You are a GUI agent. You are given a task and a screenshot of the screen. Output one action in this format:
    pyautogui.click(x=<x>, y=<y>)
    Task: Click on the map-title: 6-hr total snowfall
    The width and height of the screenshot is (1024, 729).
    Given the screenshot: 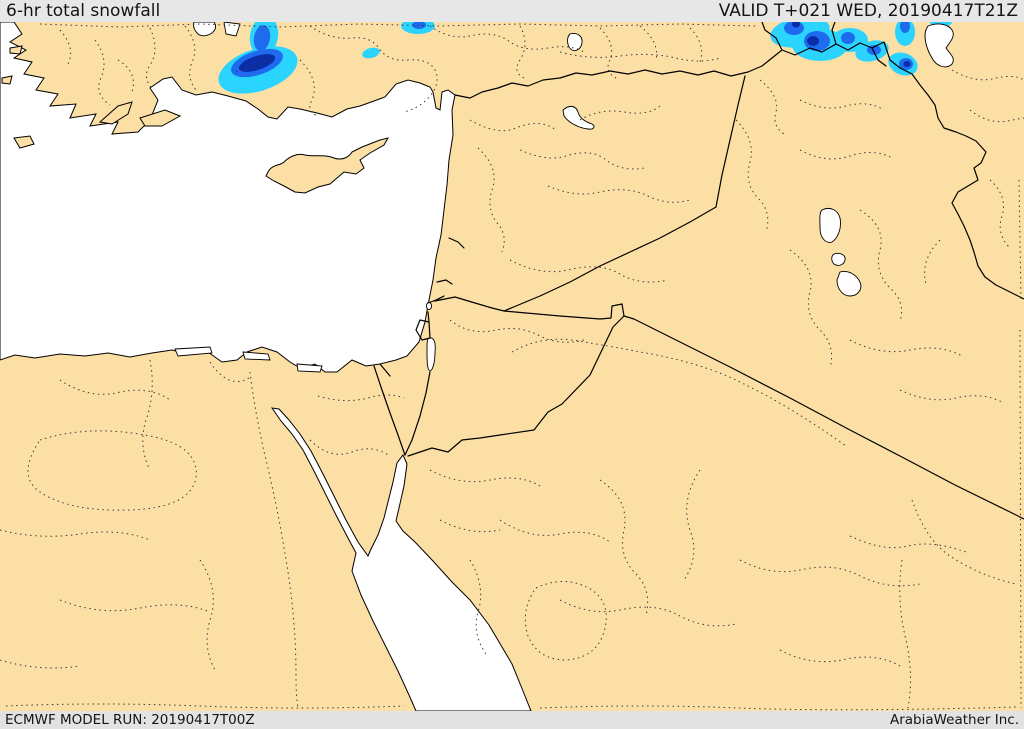 What is the action you would take?
    pyautogui.click(x=83, y=11)
    